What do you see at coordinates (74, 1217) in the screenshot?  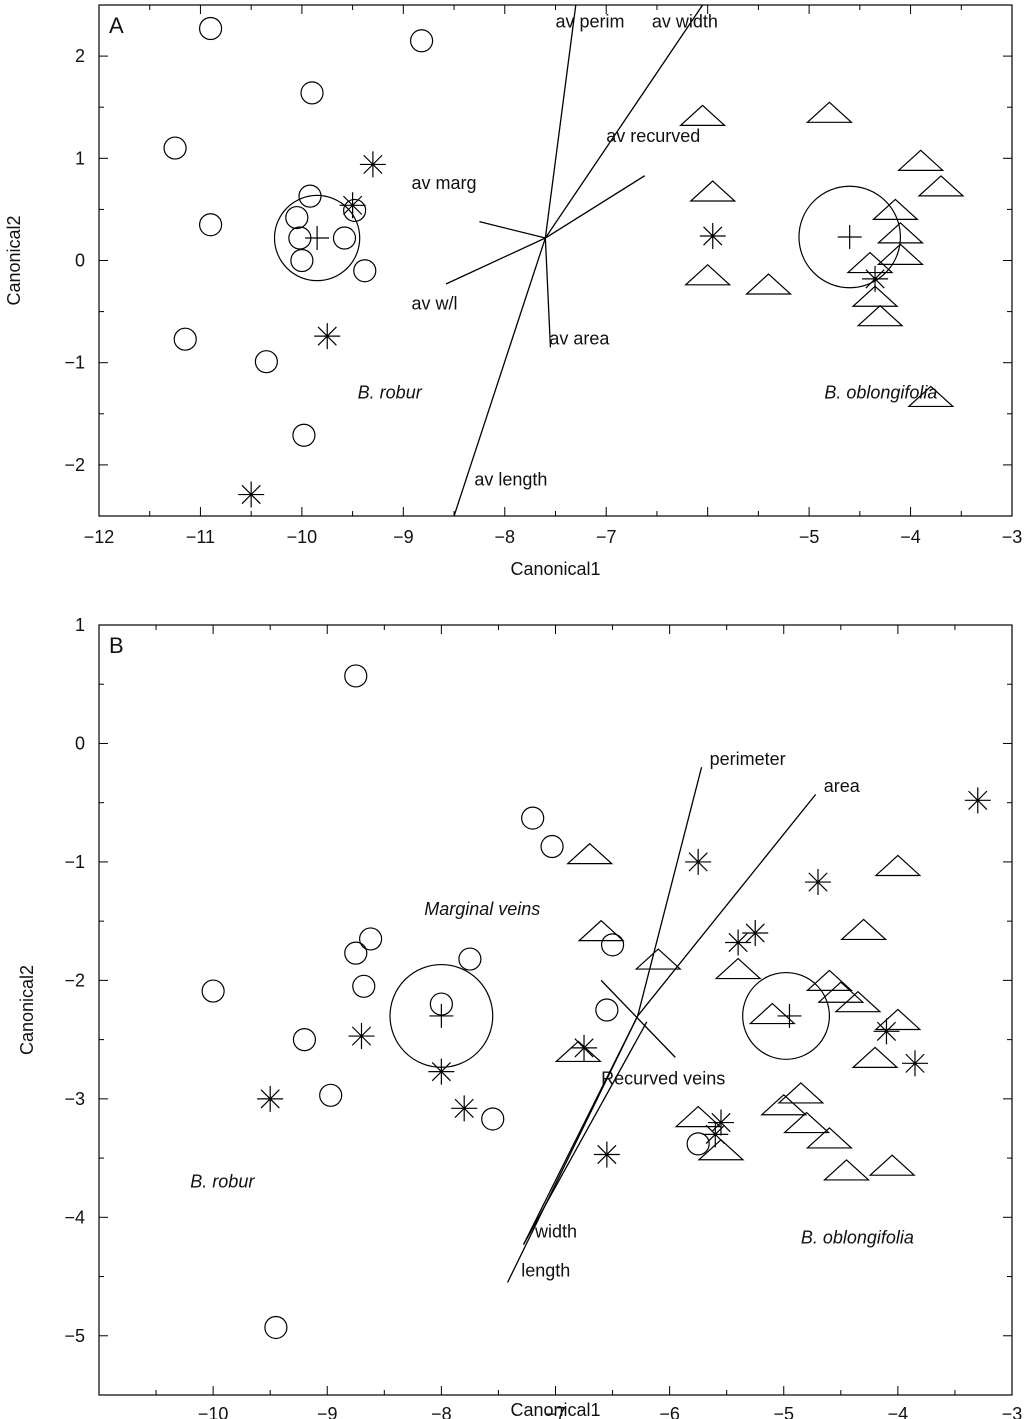 I see `y-tick-label: −4` at bounding box center [74, 1217].